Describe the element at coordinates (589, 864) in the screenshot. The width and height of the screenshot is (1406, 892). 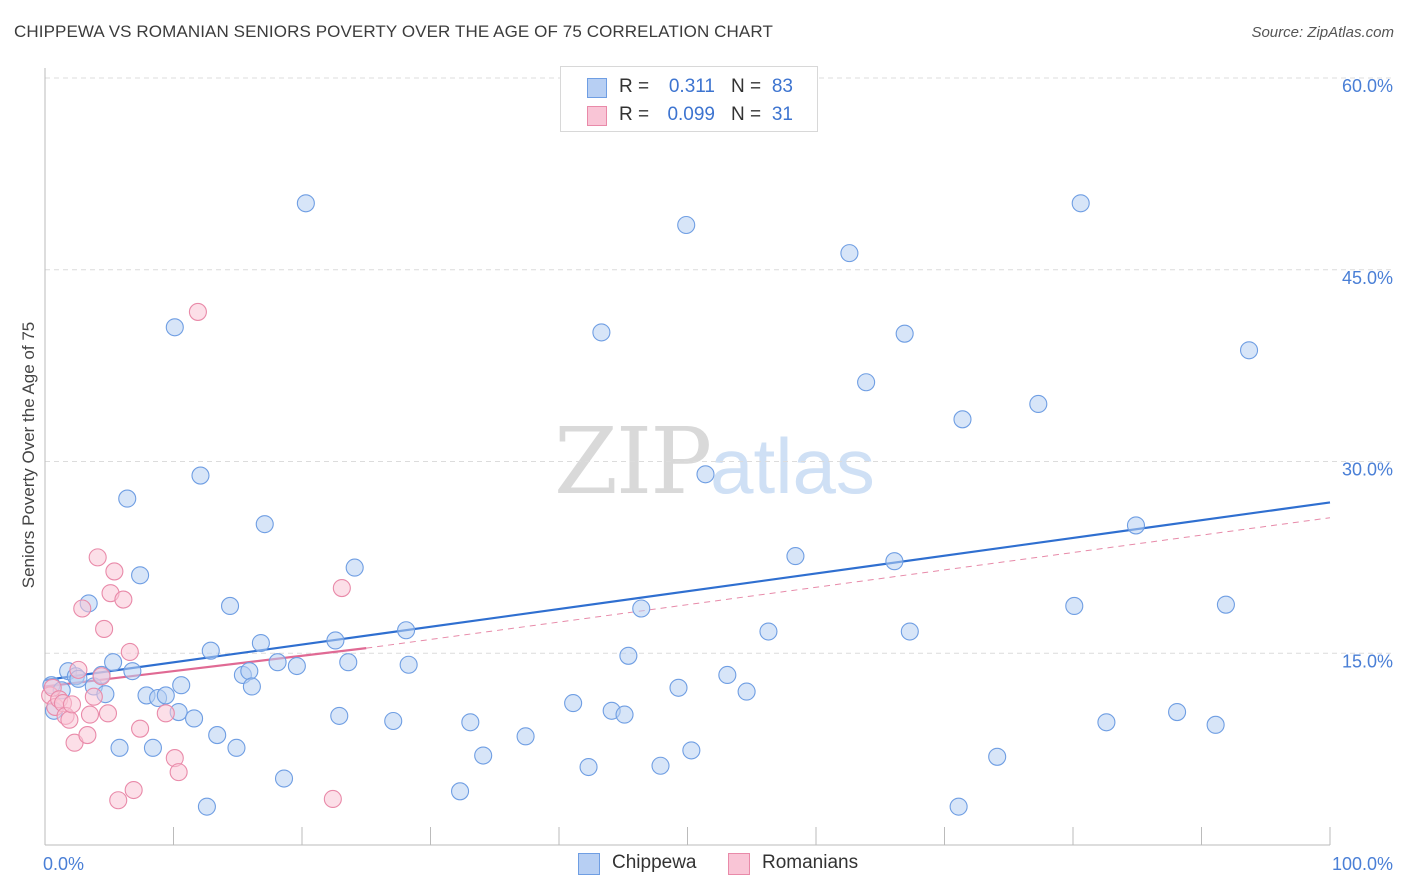
I see `bottom-legend-swatch-chippewa` at that location.